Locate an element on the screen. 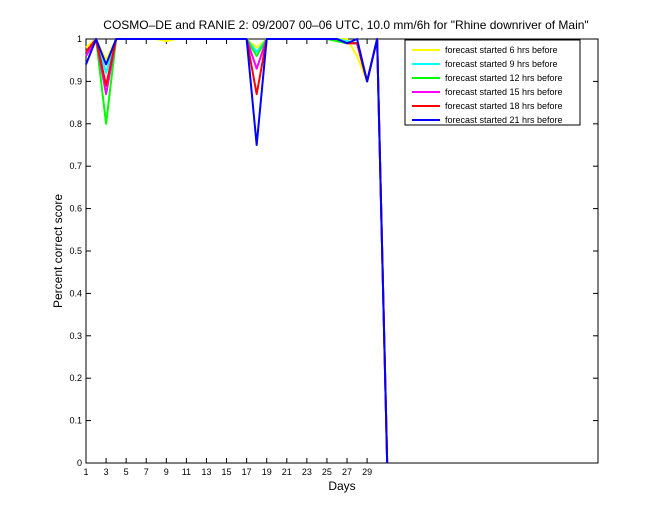 This screenshot has width=660, height=520. y-tick-label: 0 is located at coordinates (79, 463).